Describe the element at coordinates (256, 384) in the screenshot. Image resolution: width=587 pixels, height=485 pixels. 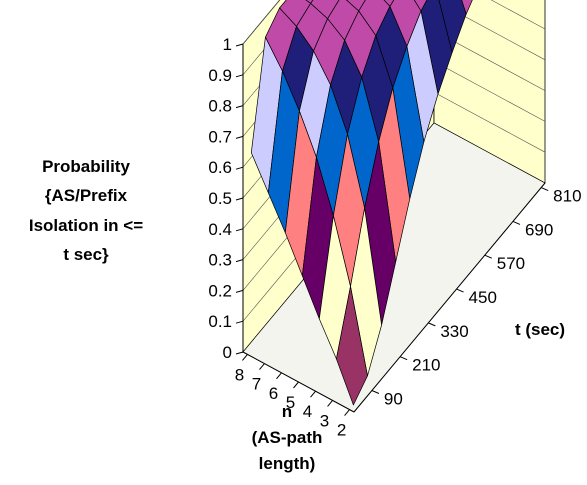
I see `n-tick-label: 7` at that location.